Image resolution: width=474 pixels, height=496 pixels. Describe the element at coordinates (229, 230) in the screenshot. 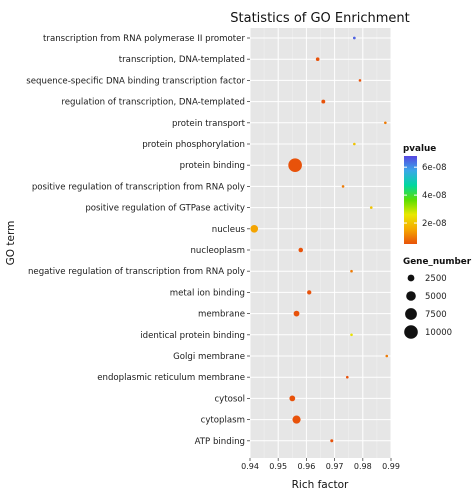

I see `go-term-label: nucleus` at that location.